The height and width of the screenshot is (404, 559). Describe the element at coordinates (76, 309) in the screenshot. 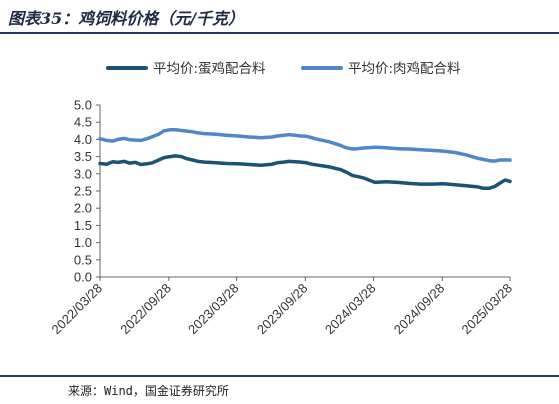

I see `x-tick-label: 2022/03/28` at that location.